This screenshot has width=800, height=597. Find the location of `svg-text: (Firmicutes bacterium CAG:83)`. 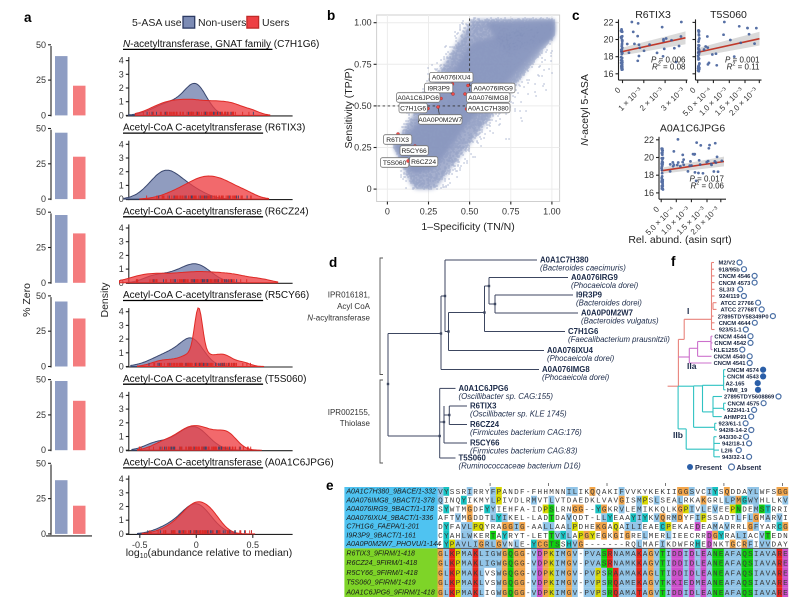

svg-text: (Firmicutes bacterium CAG:83) is located at coordinates (524, 451).